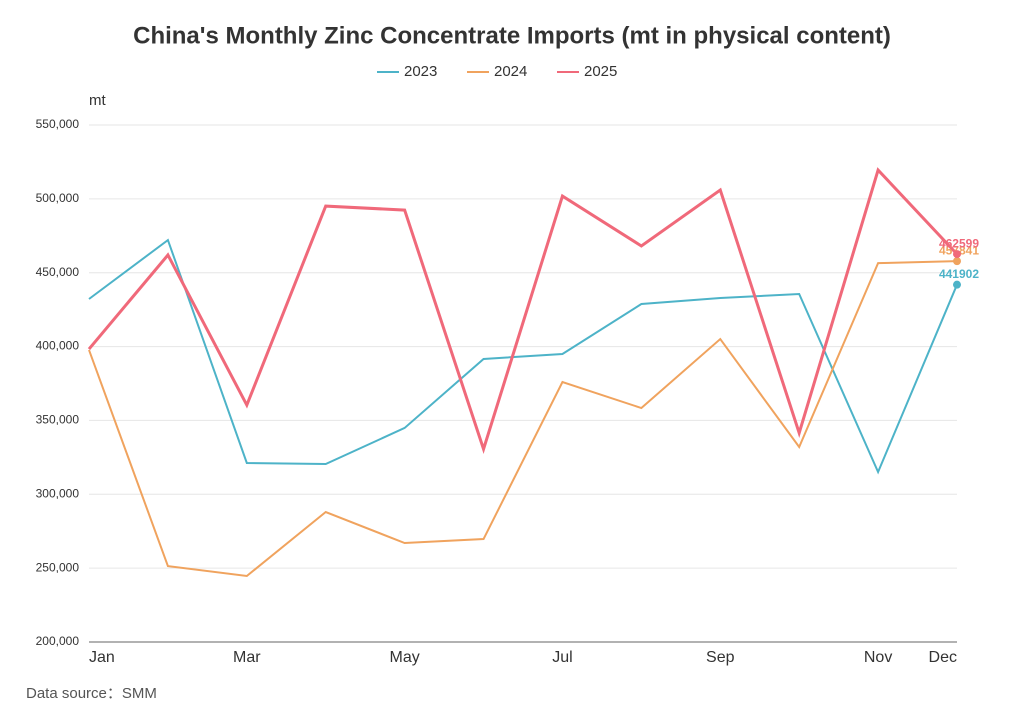  Describe the element at coordinates (959, 274) in the screenshot. I see `data-label: 441902` at that location.